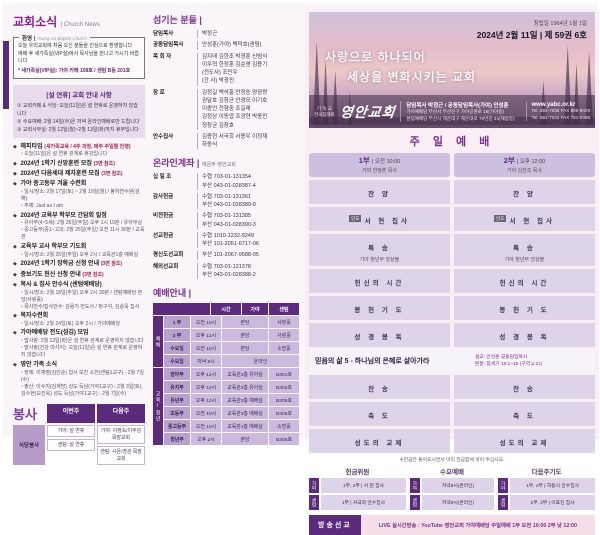 The height and width of the screenshot is (535, 600). Describe the element at coordinates (206, 439) in the screenshot. I see `worship-service-time: 오후 2시` at that location.